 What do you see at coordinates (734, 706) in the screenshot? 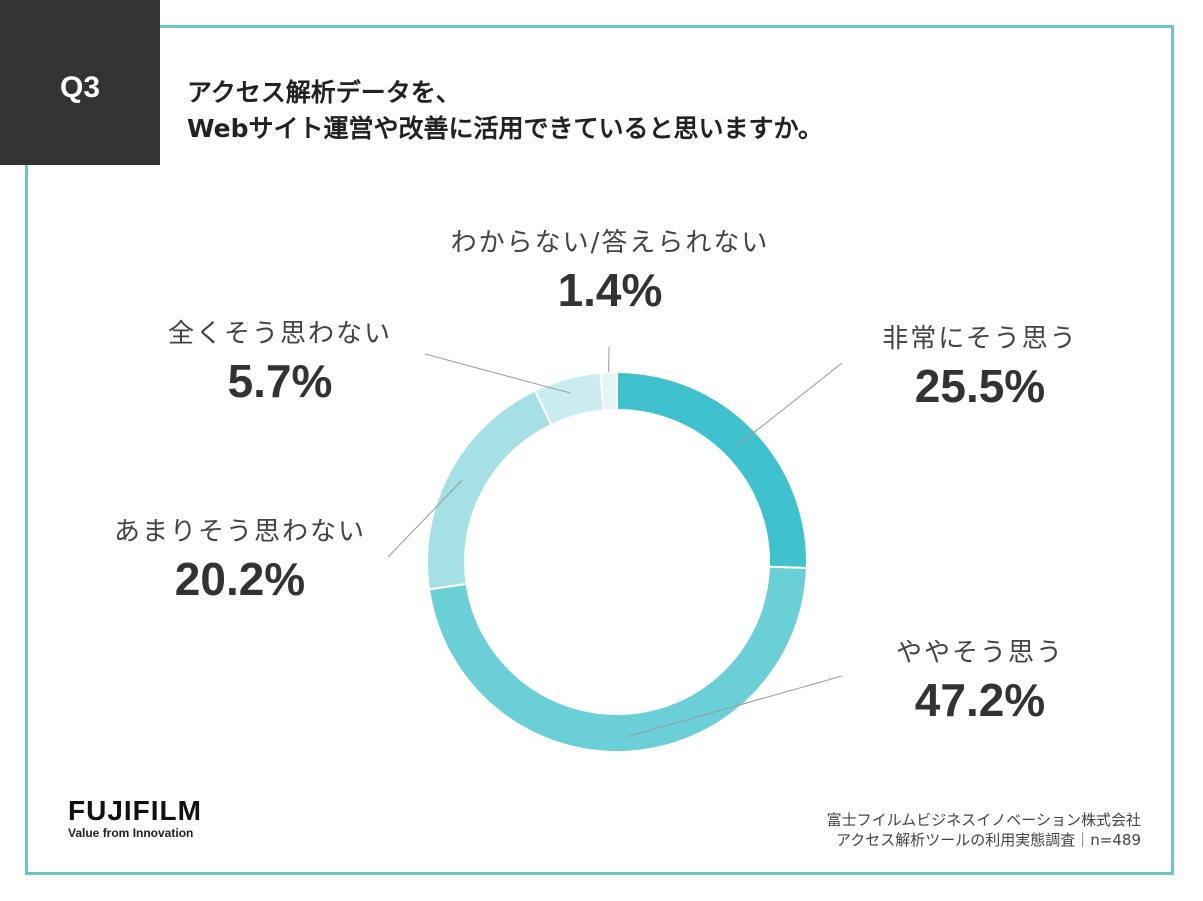
I see `leader-line-somewhat` at bounding box center [734, 706].